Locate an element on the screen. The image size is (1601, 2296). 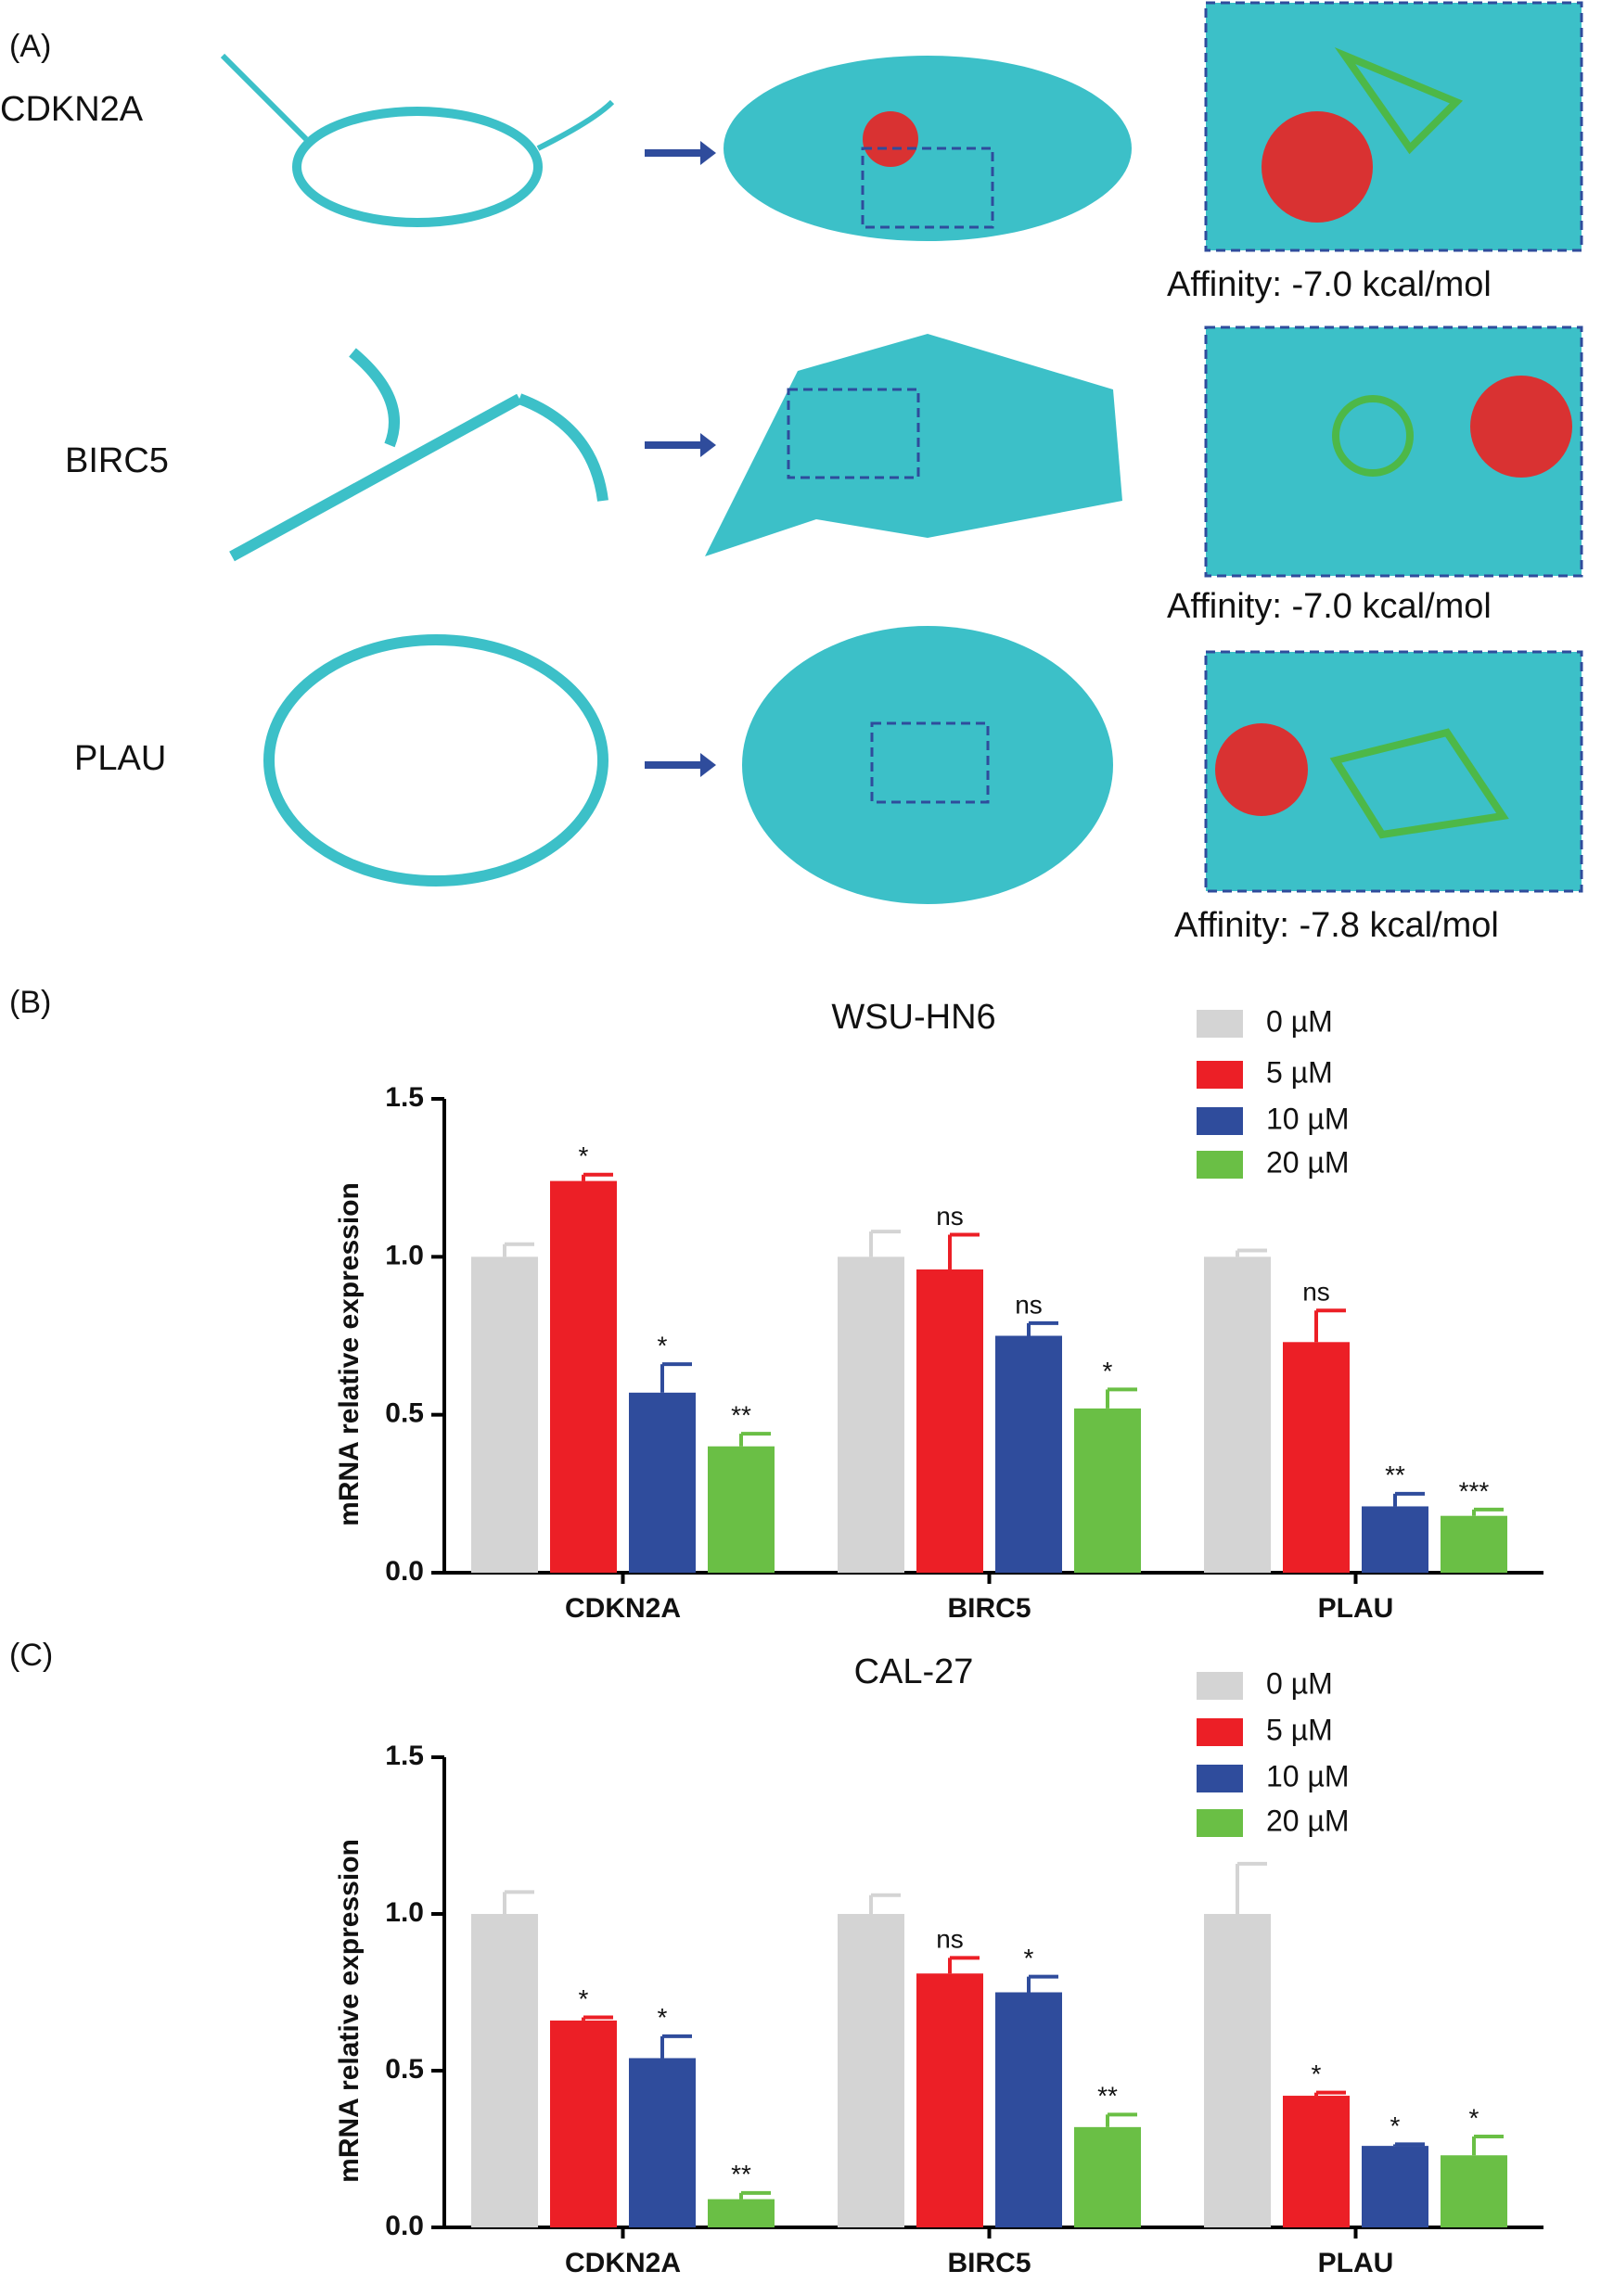
panel-label: (B) is located at coordinates (30, 1002).